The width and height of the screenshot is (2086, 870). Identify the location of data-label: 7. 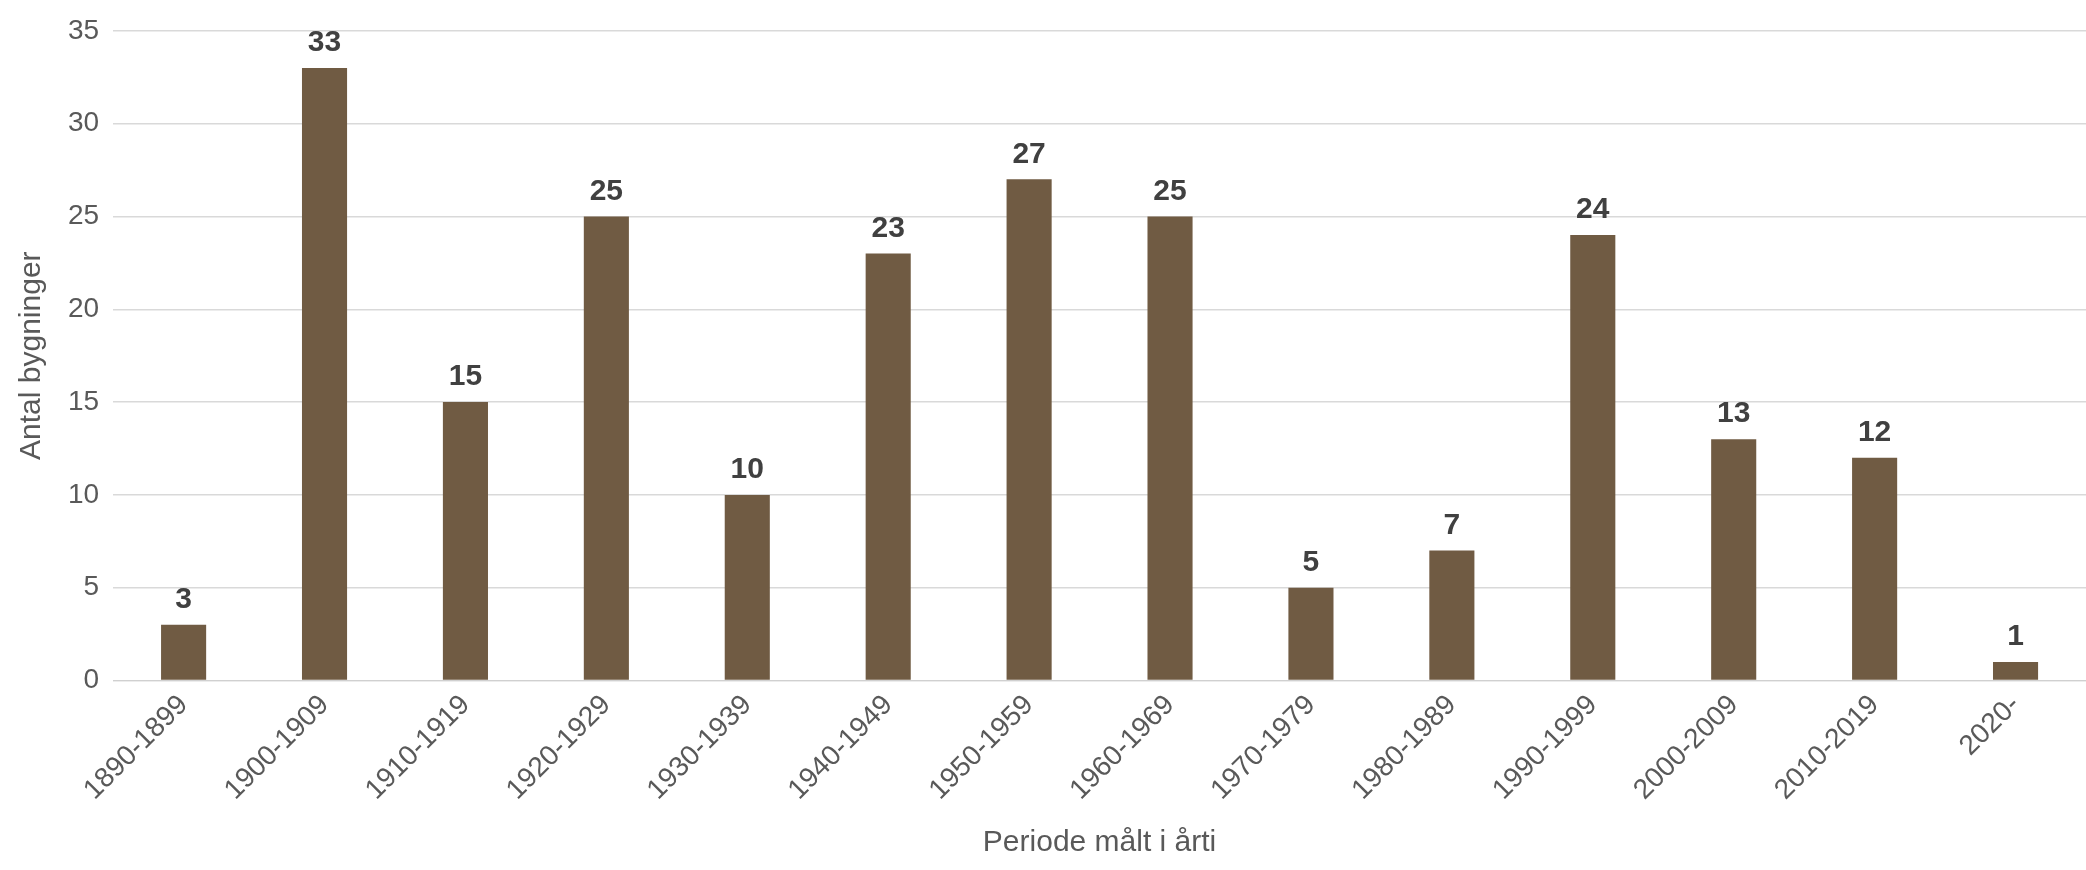
(1452, 523).